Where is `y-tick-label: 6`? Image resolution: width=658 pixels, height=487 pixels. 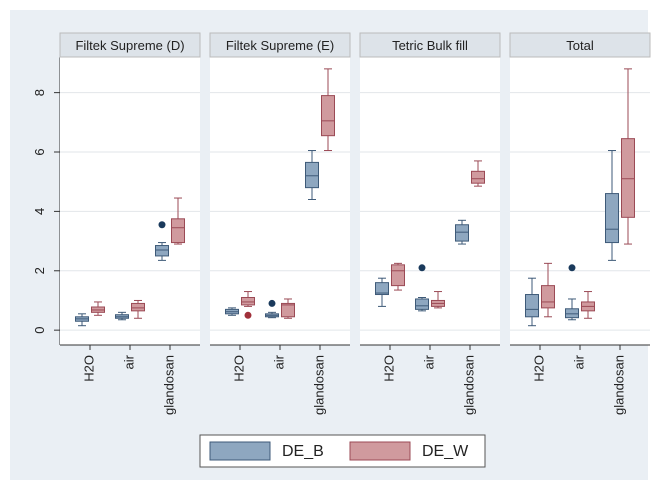
y-tick-label: 6 is located at coordinates (39, 151).